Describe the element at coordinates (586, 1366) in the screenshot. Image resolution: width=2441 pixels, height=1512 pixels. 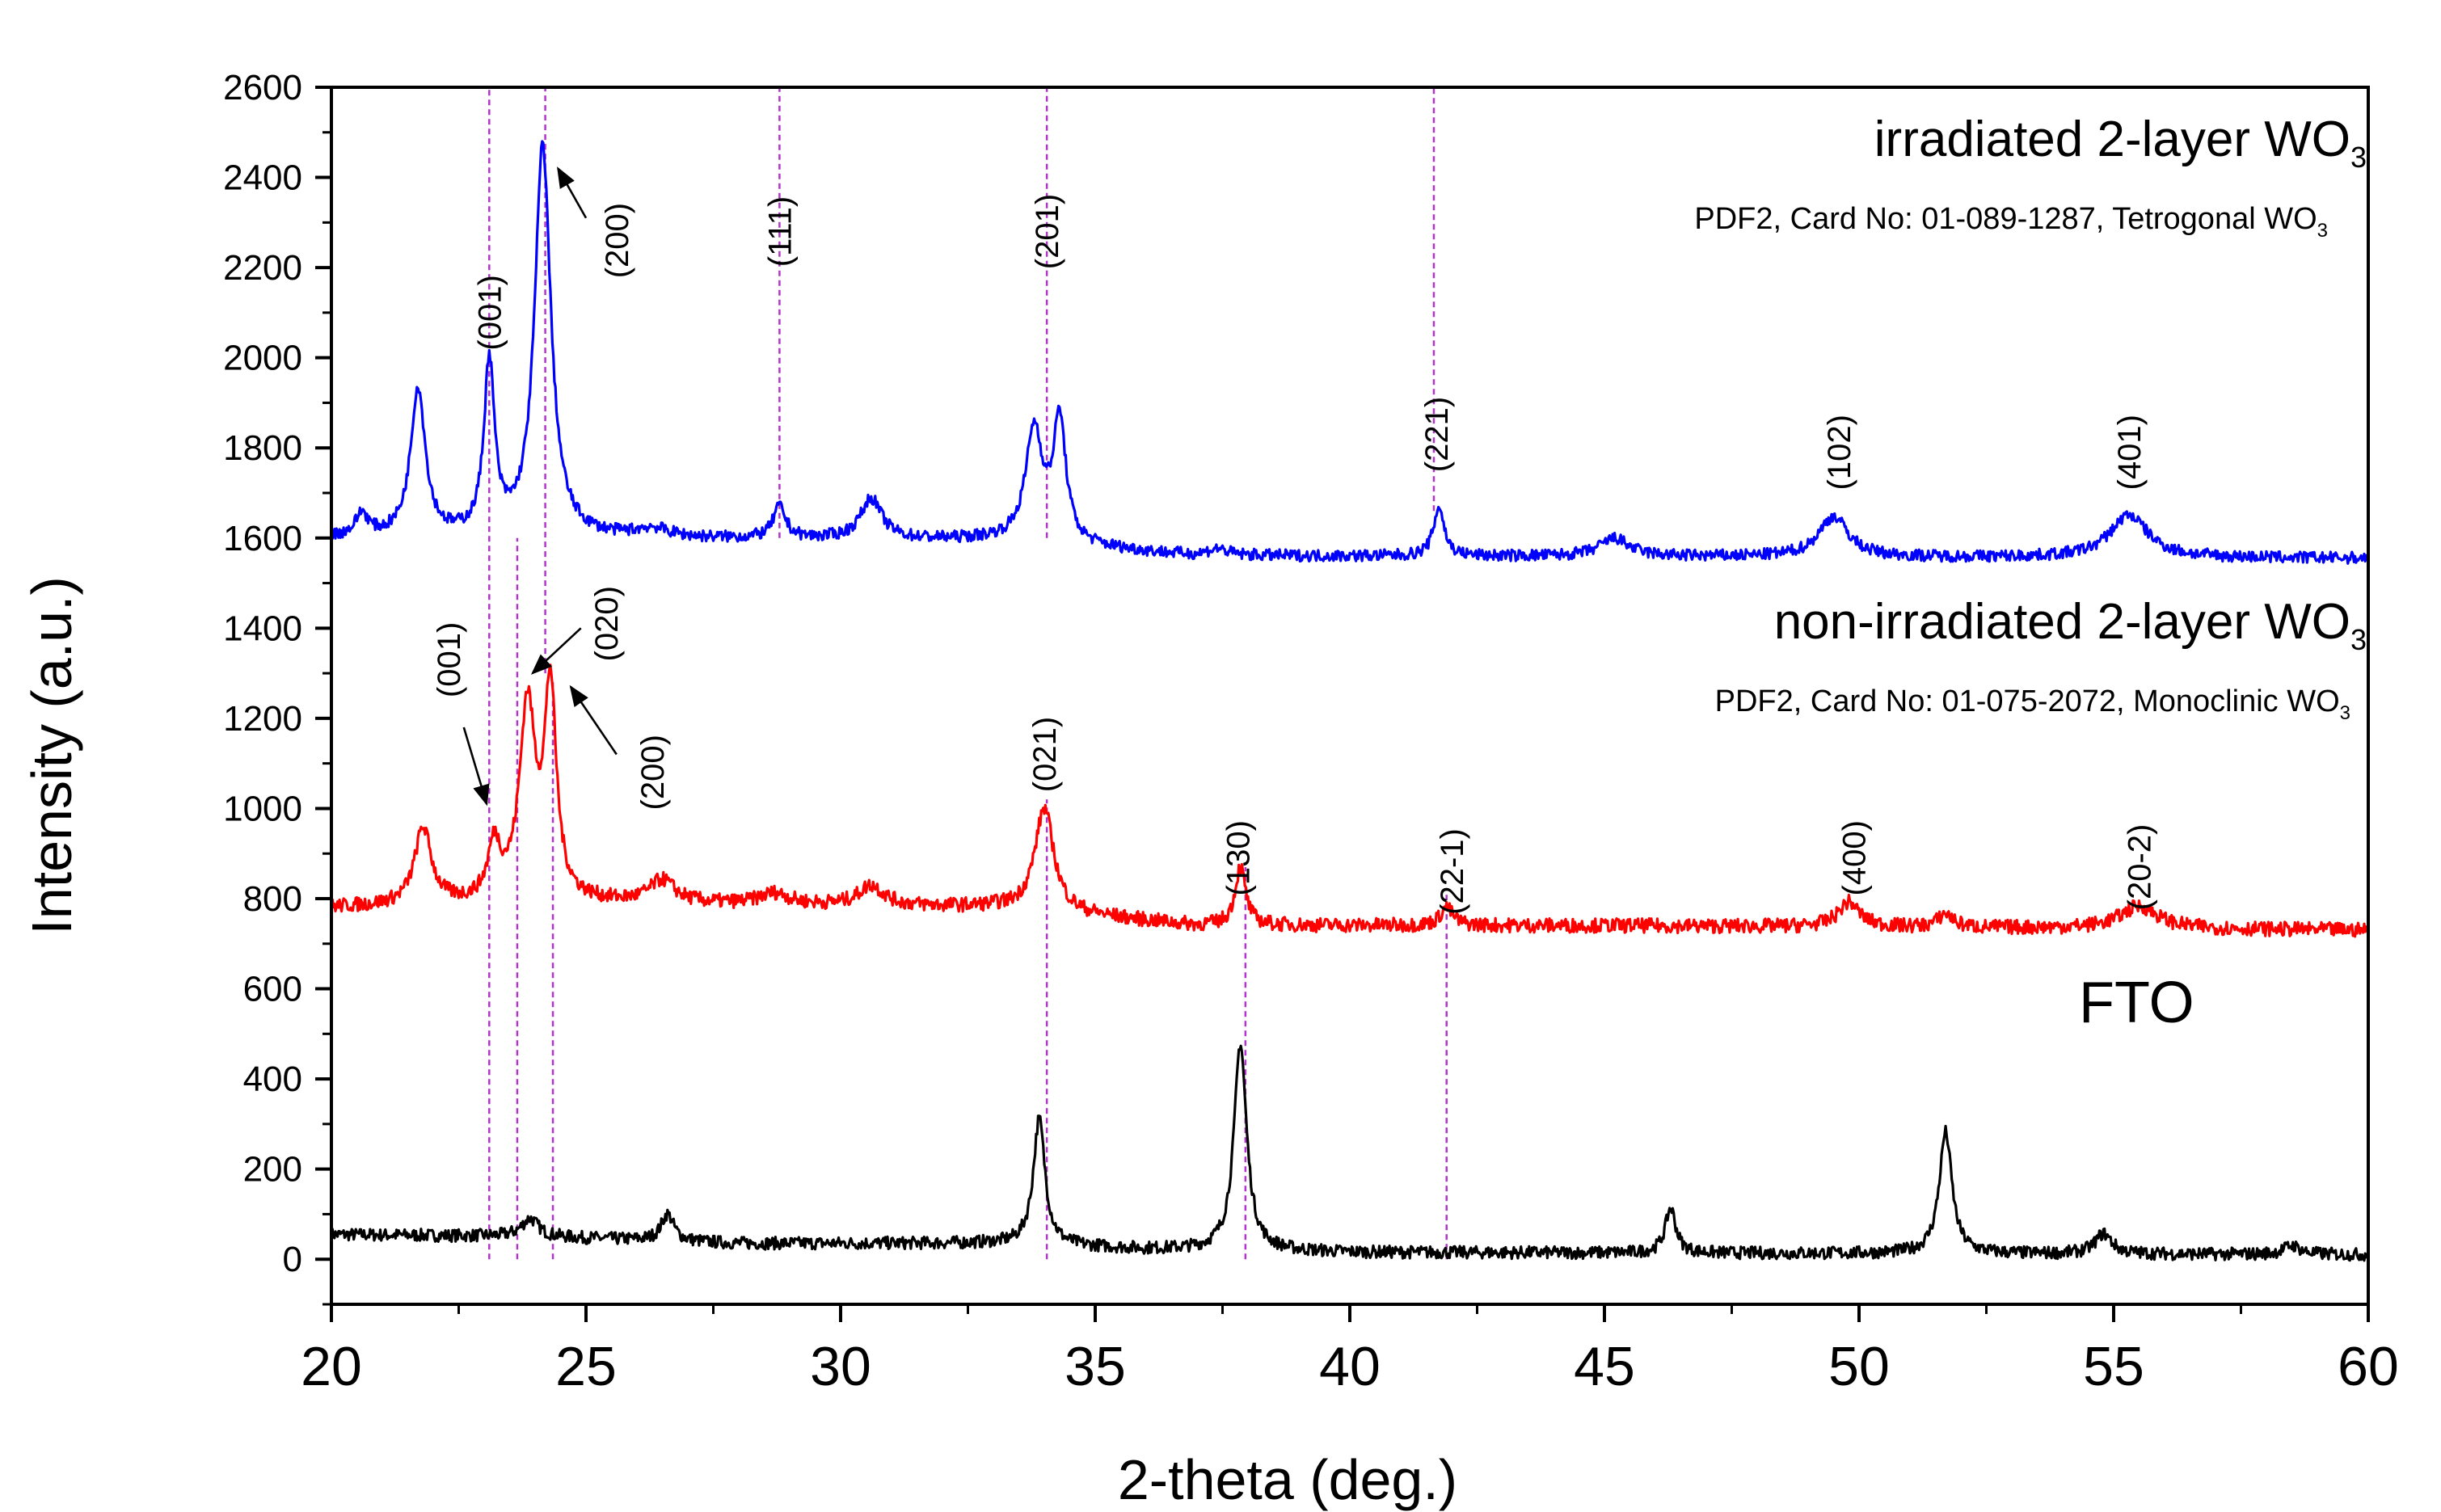
I see `x-tick-label: 25` at that location.